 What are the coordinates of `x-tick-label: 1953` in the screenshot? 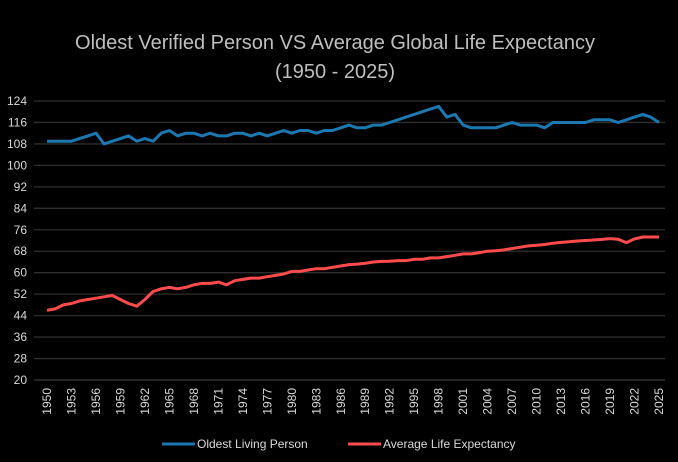 It's located at (71, 401).